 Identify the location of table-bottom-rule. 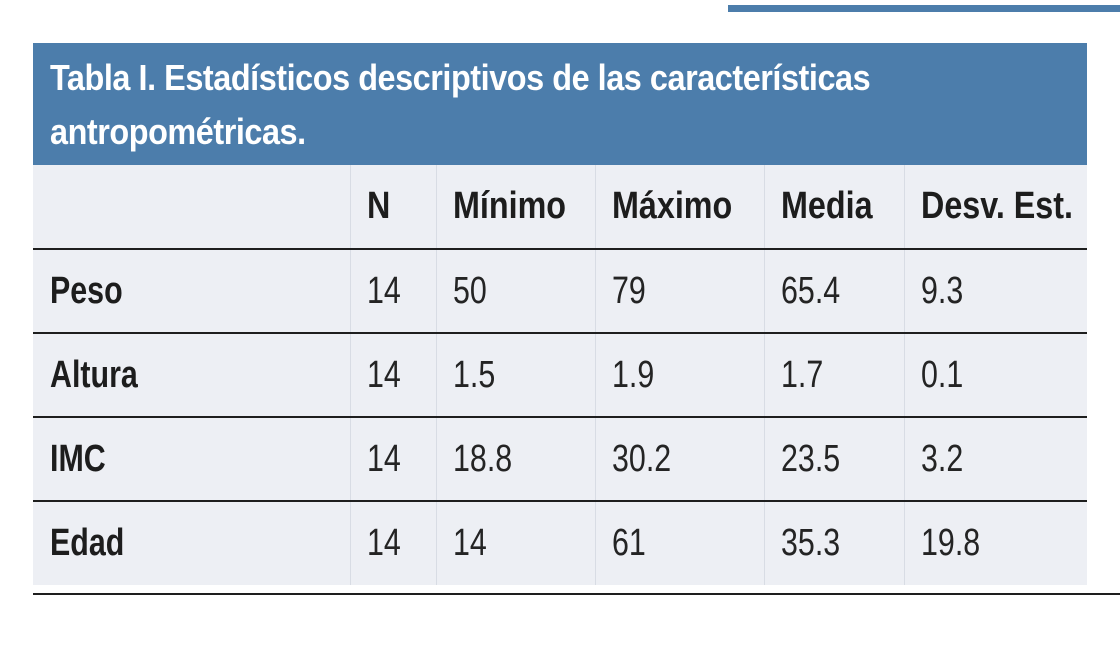
(576, 593).